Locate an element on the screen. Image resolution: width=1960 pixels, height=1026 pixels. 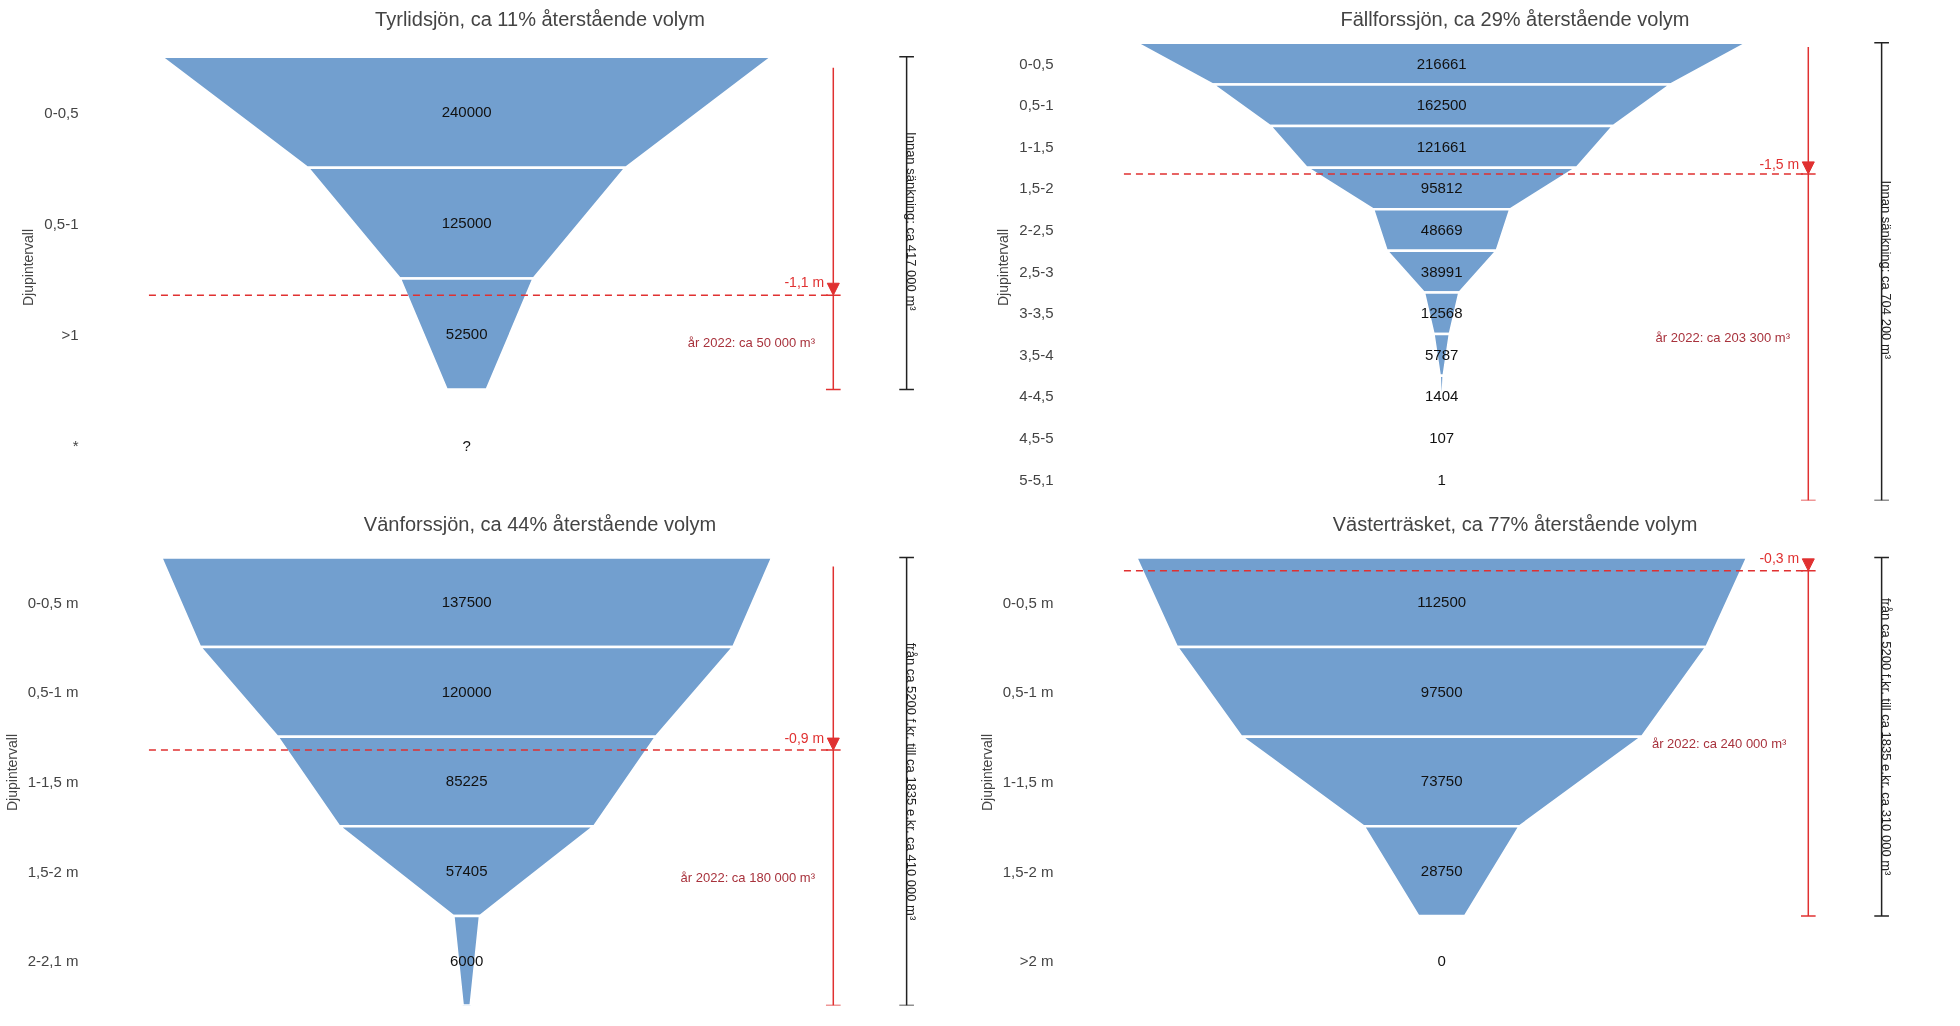
category-label: 4-4,5 is located at coordinates (1036, 396).